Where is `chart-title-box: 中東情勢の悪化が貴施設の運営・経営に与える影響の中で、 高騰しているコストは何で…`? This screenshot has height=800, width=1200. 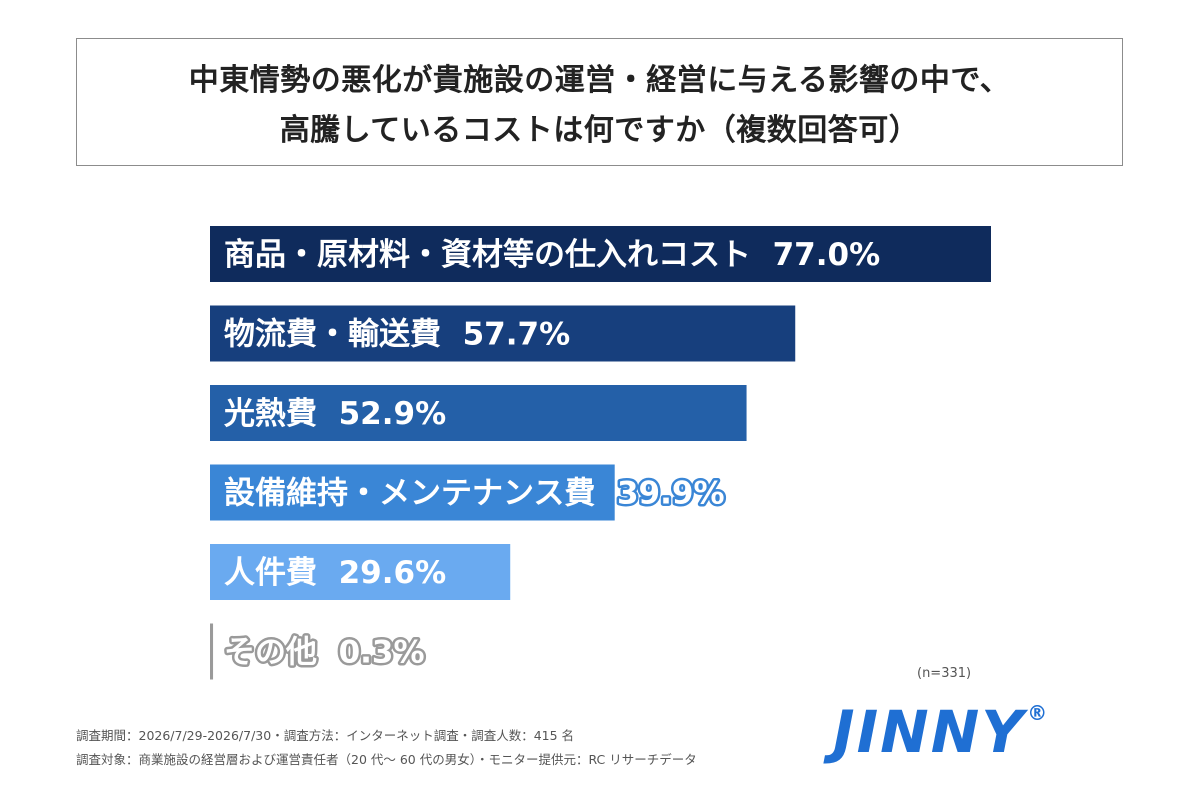
chart-title-box: 中東情勢の悪化が貴施設の運営・経営に与える影響の中で、 高騰しているコストは何で… is located at coordinates (599, 102).